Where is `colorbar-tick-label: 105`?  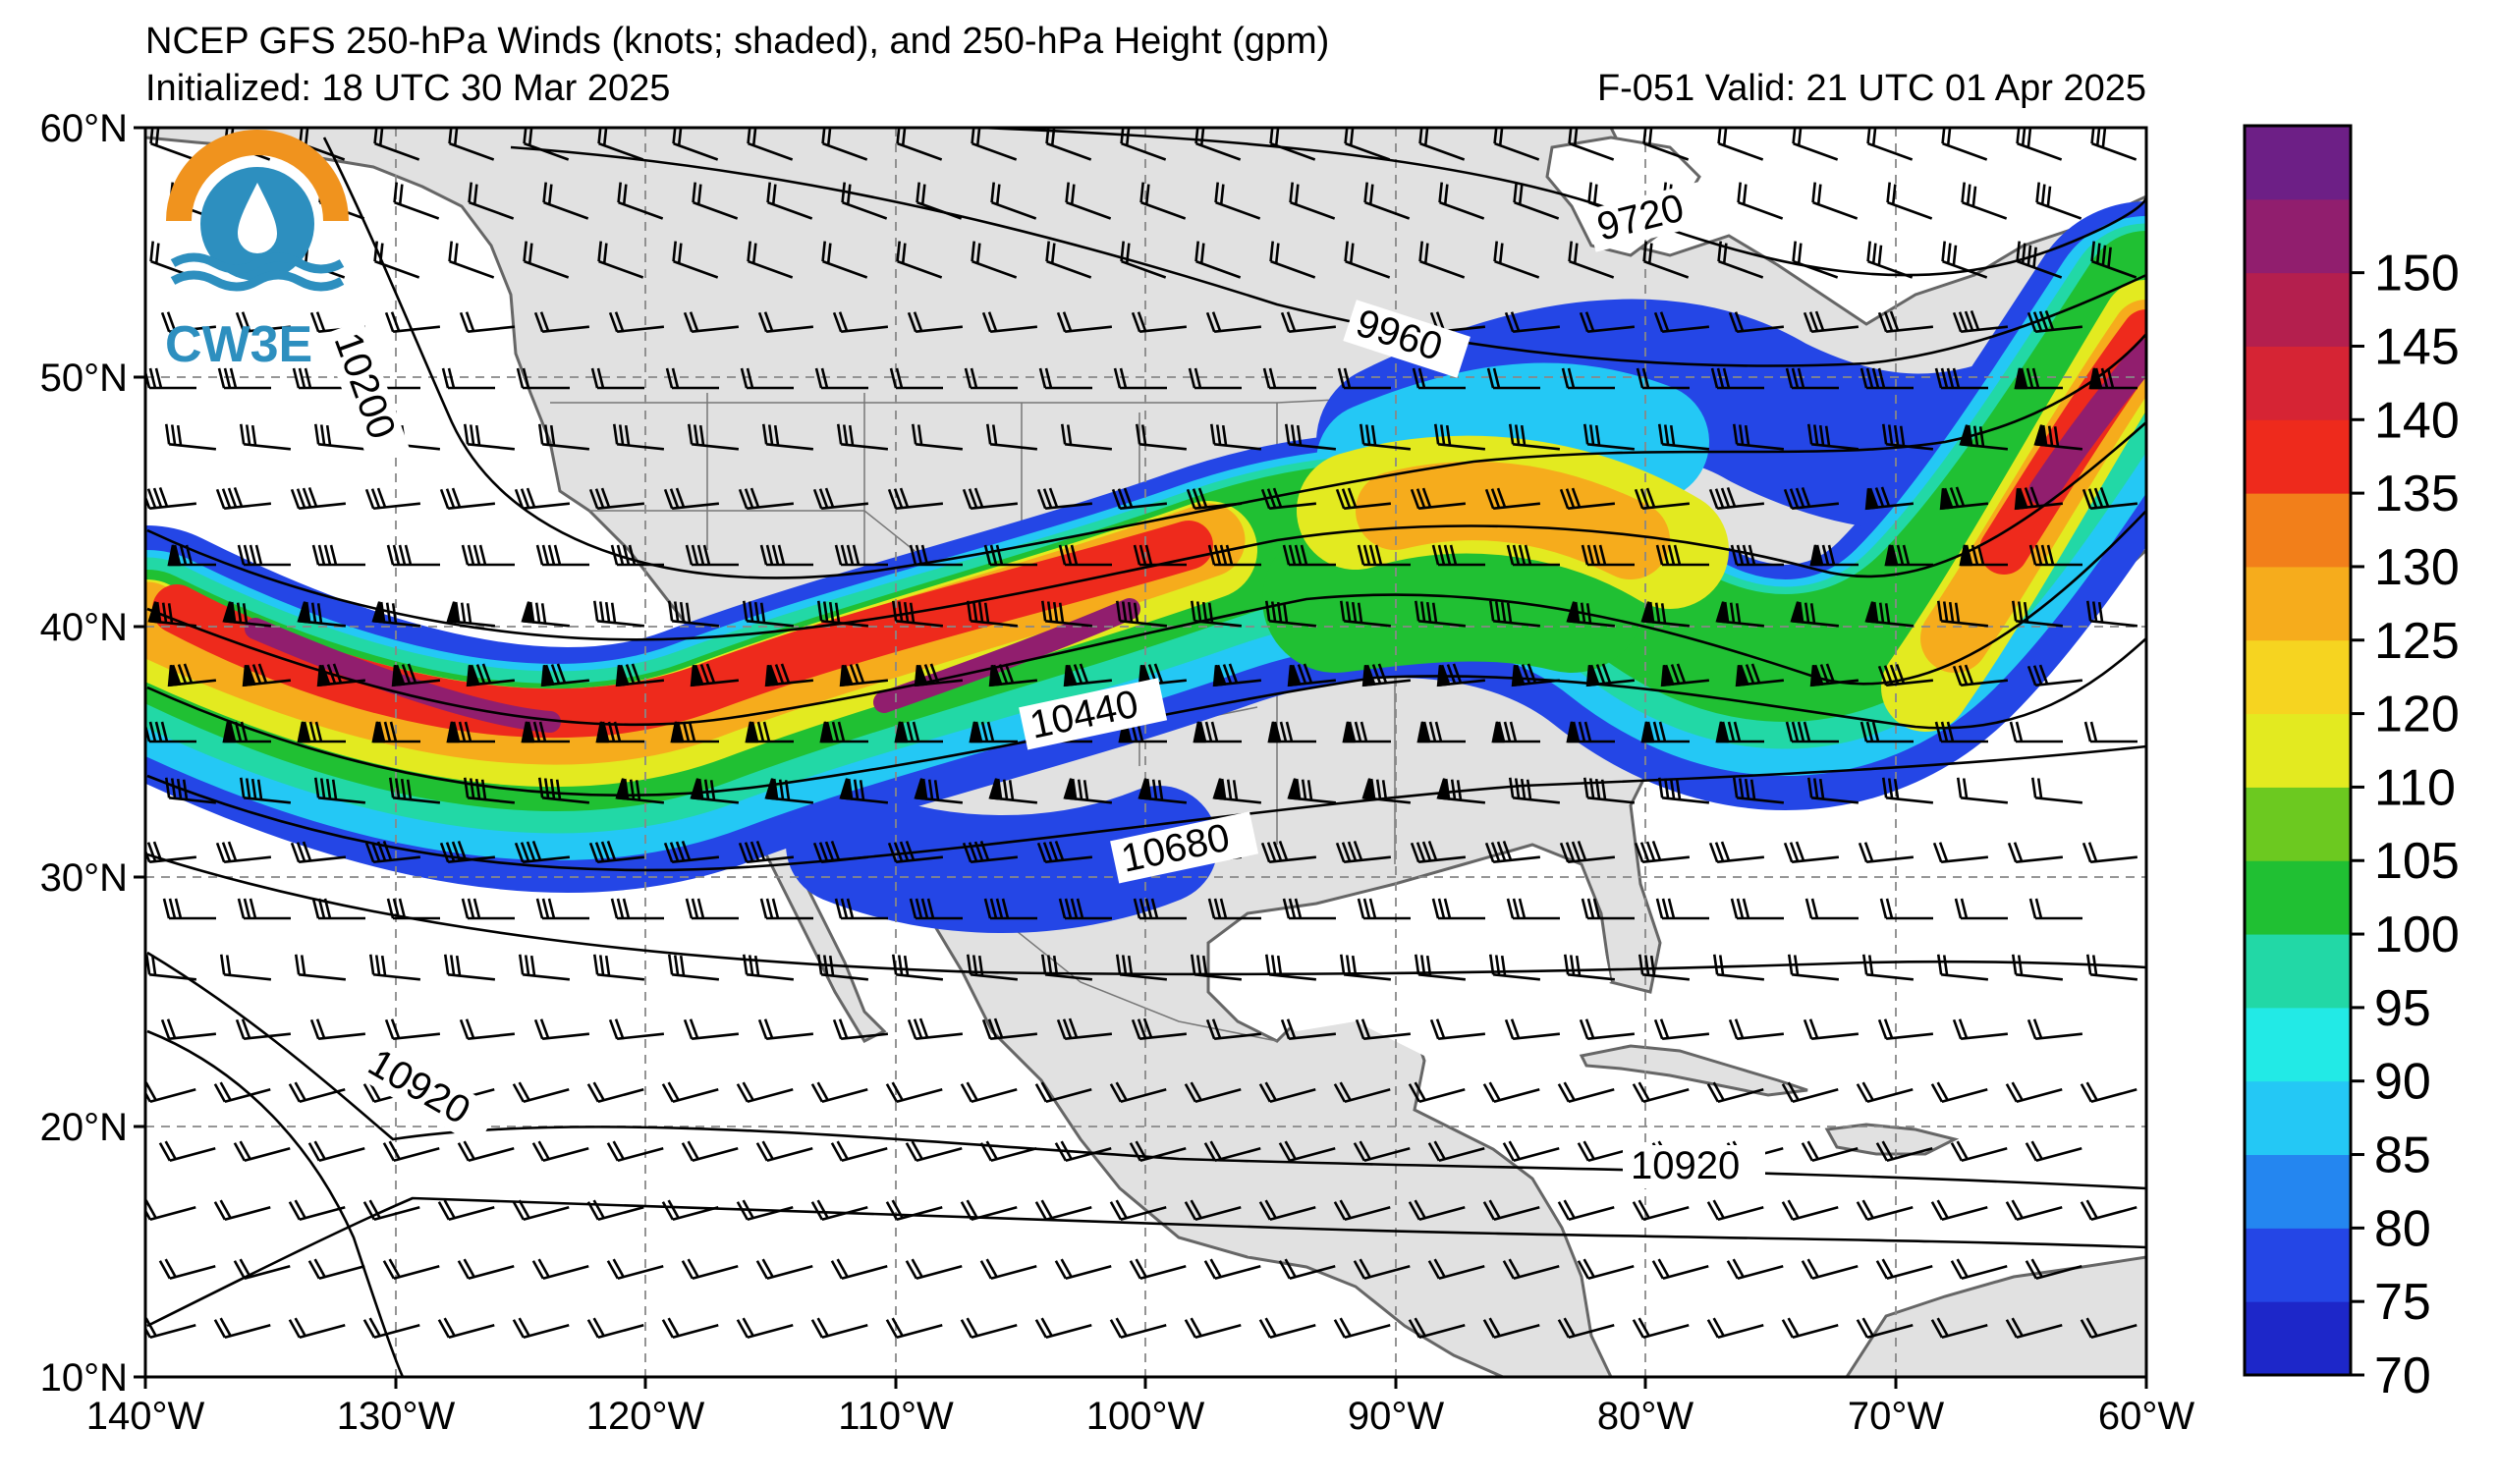
colorbar-tick-label: 105 is located at coordinates (2417, 861).